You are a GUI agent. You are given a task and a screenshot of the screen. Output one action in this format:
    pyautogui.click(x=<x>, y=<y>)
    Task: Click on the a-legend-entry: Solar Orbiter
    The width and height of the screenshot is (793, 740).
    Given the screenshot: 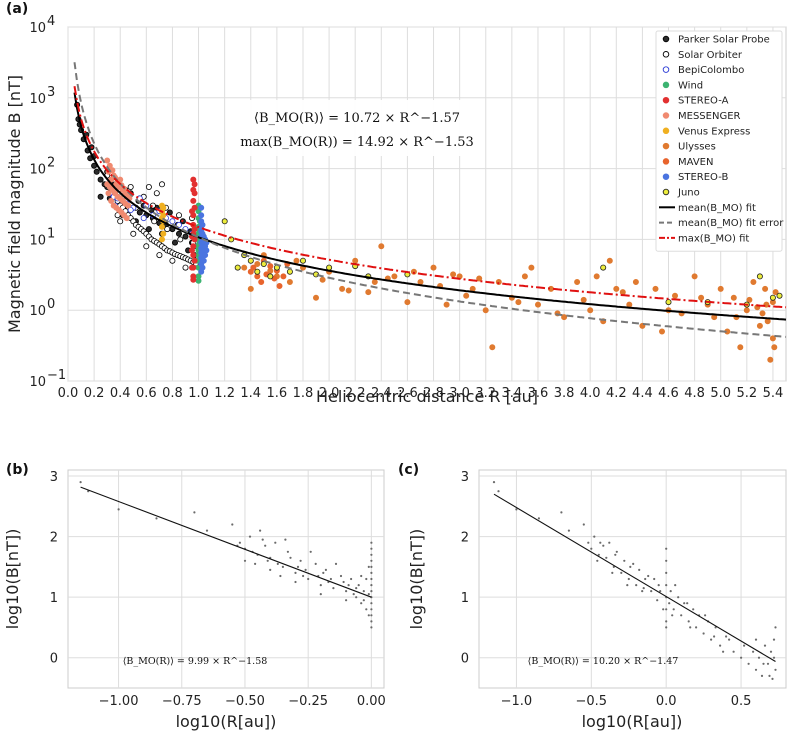 What is the action you would take?
    pyautogui.click(x=710, y=55)
    